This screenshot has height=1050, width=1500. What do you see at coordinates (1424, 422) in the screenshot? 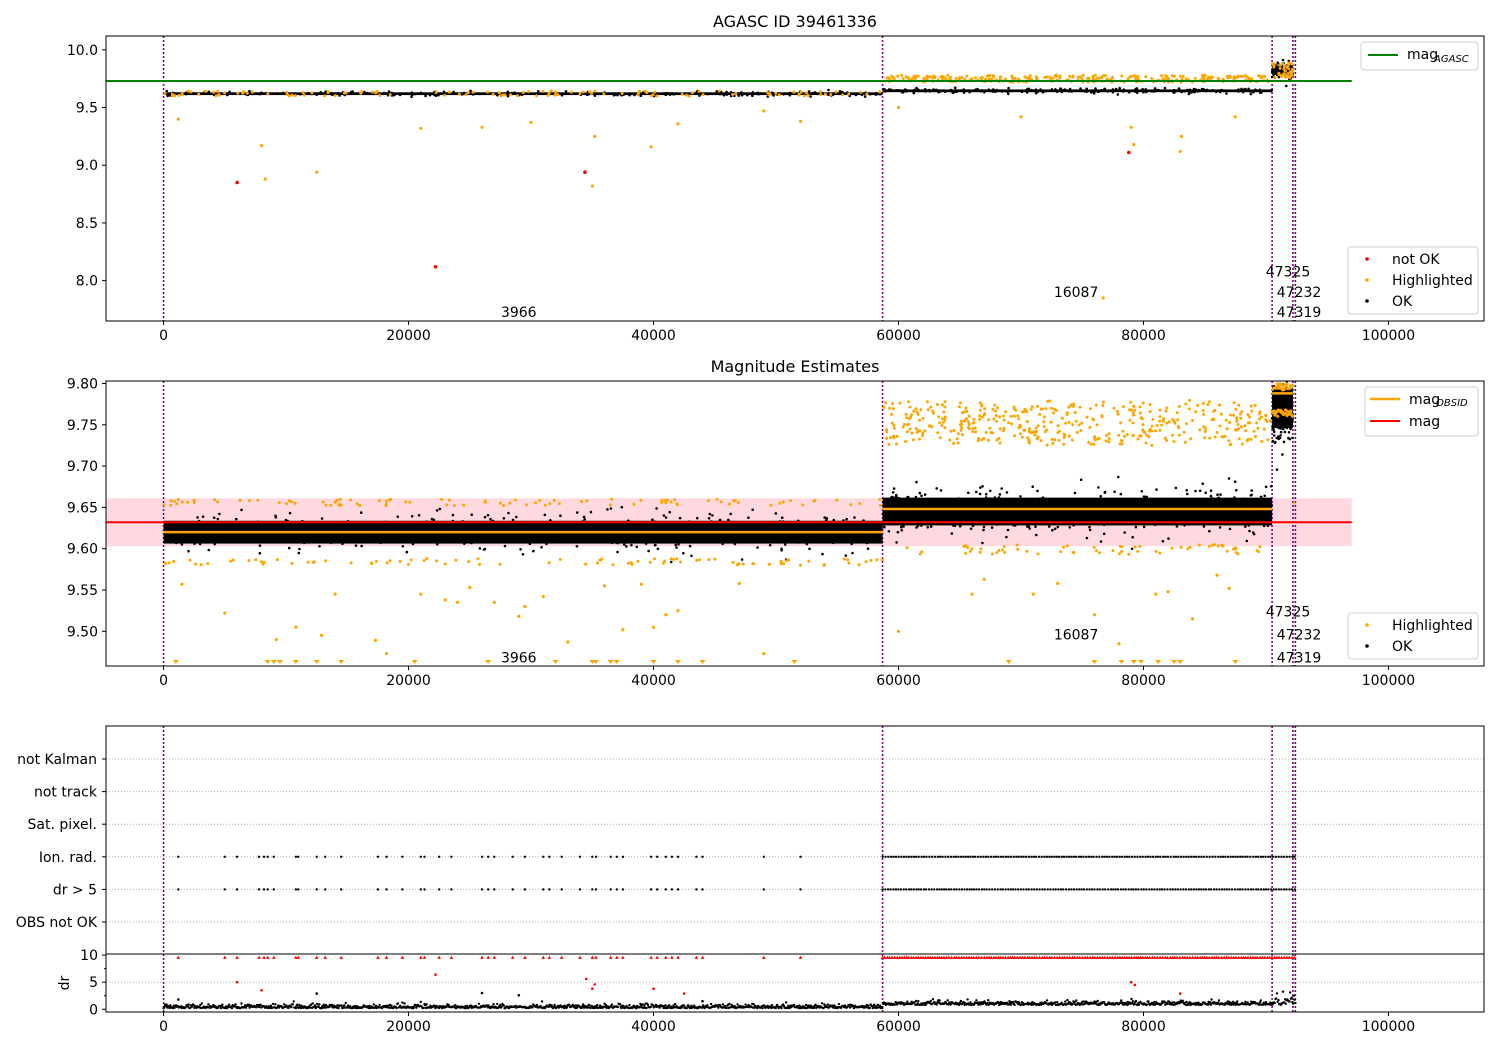
I see `legend-mag-label: mag` at bounding box center [1424, 422].